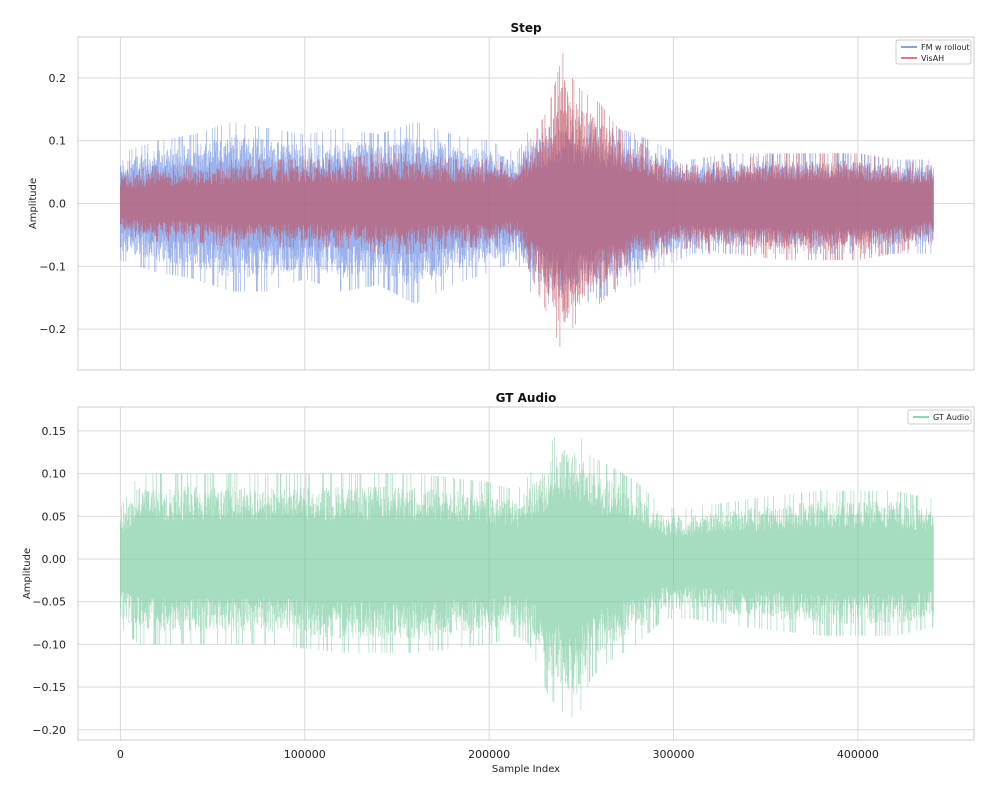 The width and height of the screenshot is (996, 797). Describe the element at coordinates (526, 398) in the screenshot. I see `gt-audio-title: GT Audio` at that location.